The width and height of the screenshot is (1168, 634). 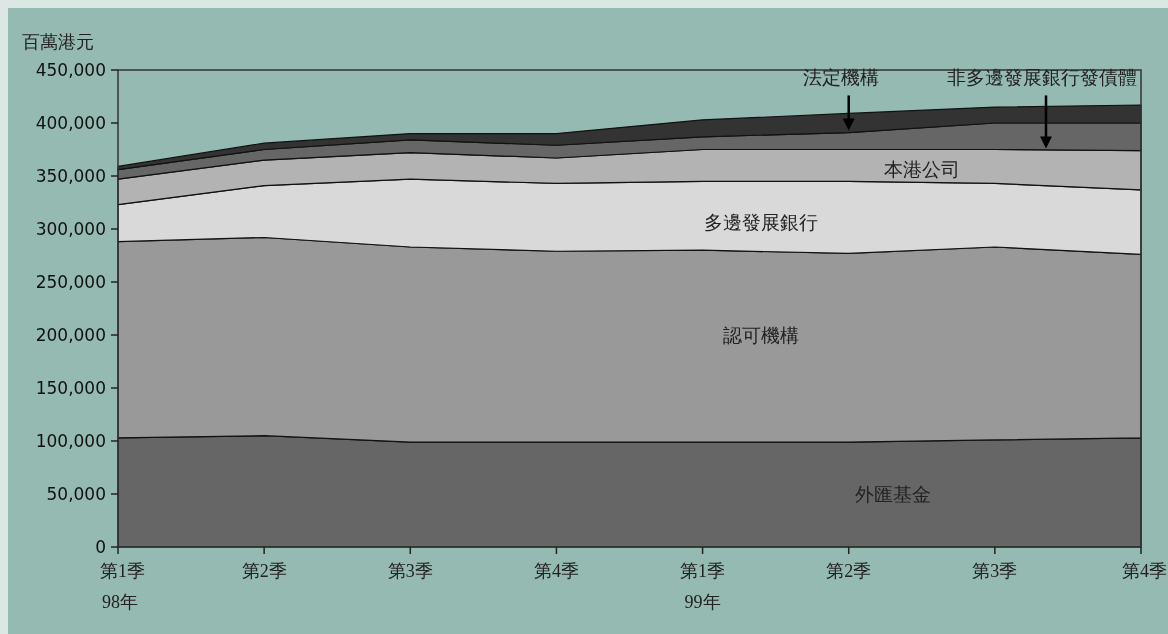 I want to click on y-axis-title: 百萬港元, so click(x=58, y=42).